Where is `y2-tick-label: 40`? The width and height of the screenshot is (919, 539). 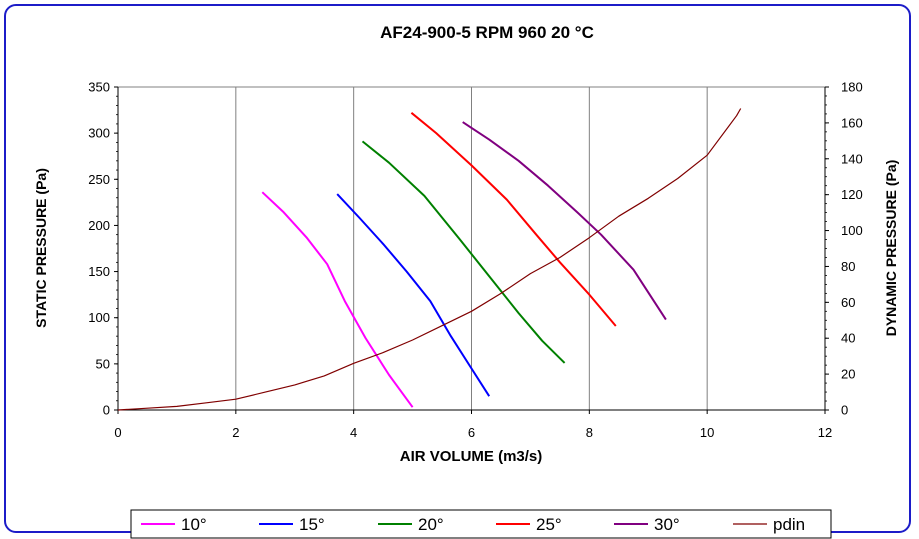 y2-tick-label: 40 is located at coordinates (848, 338).